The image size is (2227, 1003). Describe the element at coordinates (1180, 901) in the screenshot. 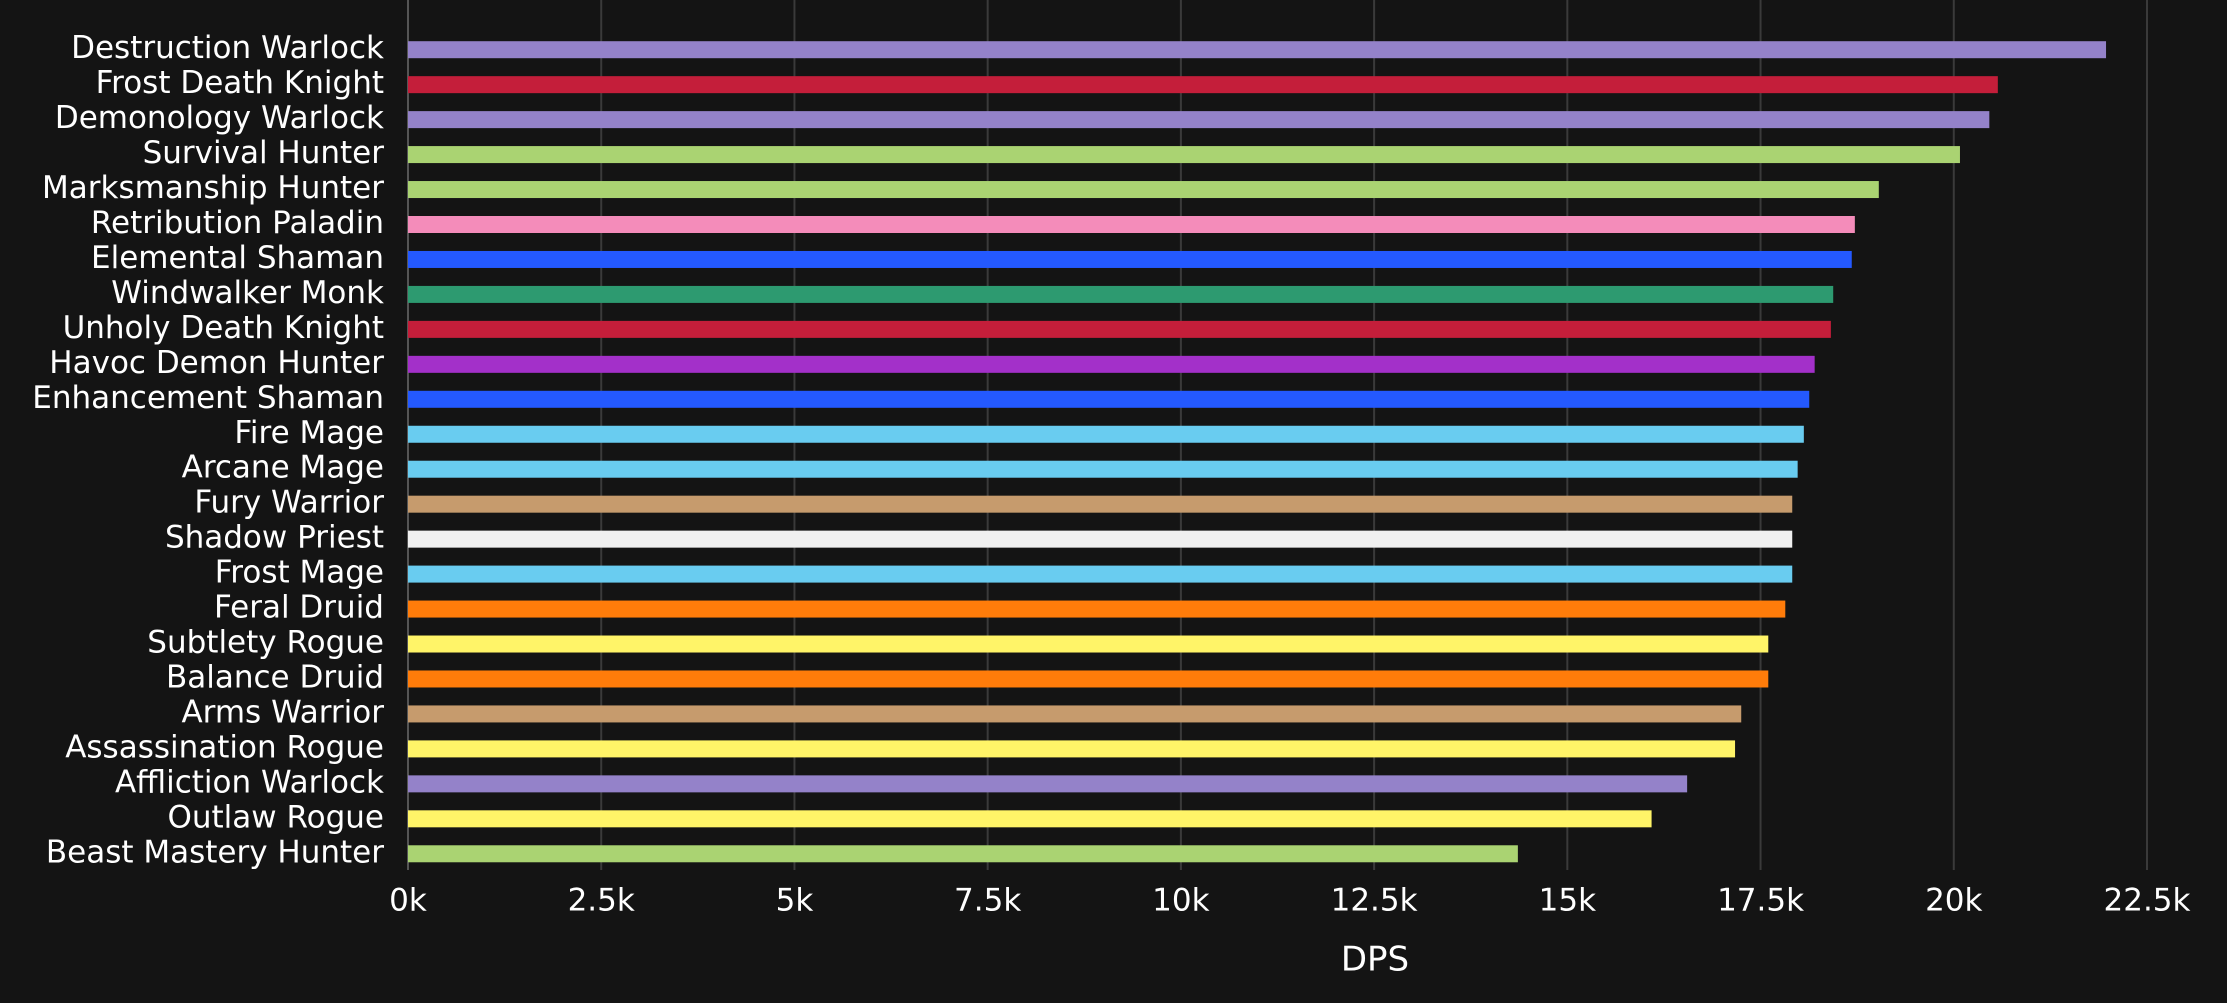

I see `x-tick-label: 10k` at that location.